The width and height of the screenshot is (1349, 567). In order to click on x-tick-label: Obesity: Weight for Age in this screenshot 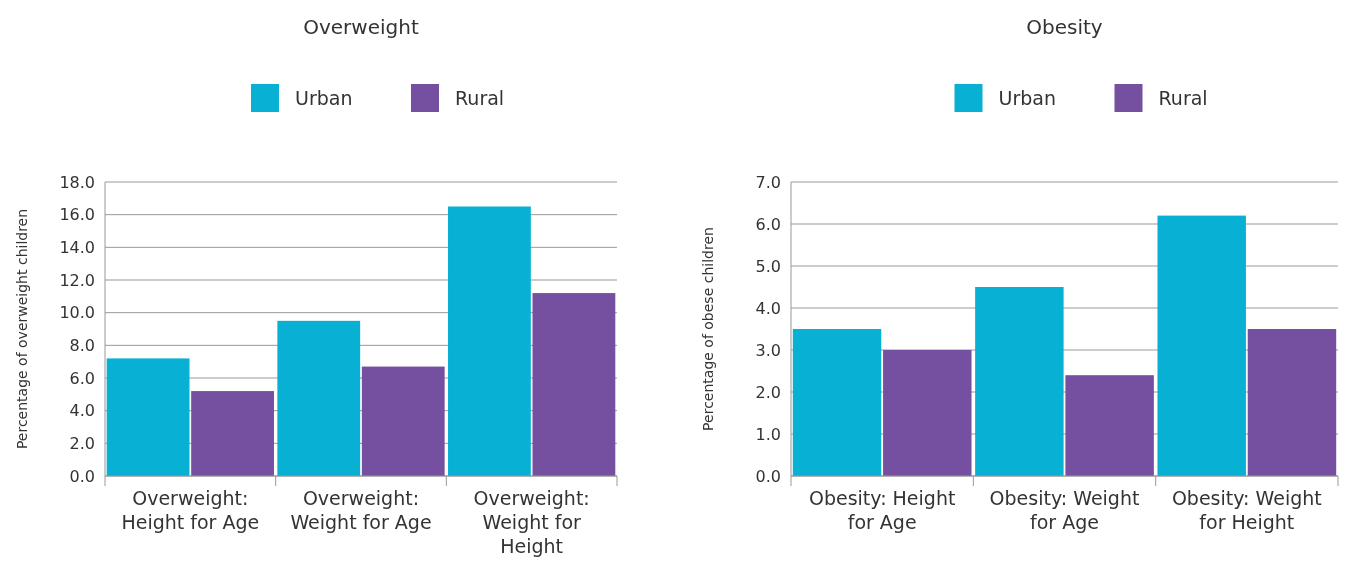, I will do `click(1064, 510)`.